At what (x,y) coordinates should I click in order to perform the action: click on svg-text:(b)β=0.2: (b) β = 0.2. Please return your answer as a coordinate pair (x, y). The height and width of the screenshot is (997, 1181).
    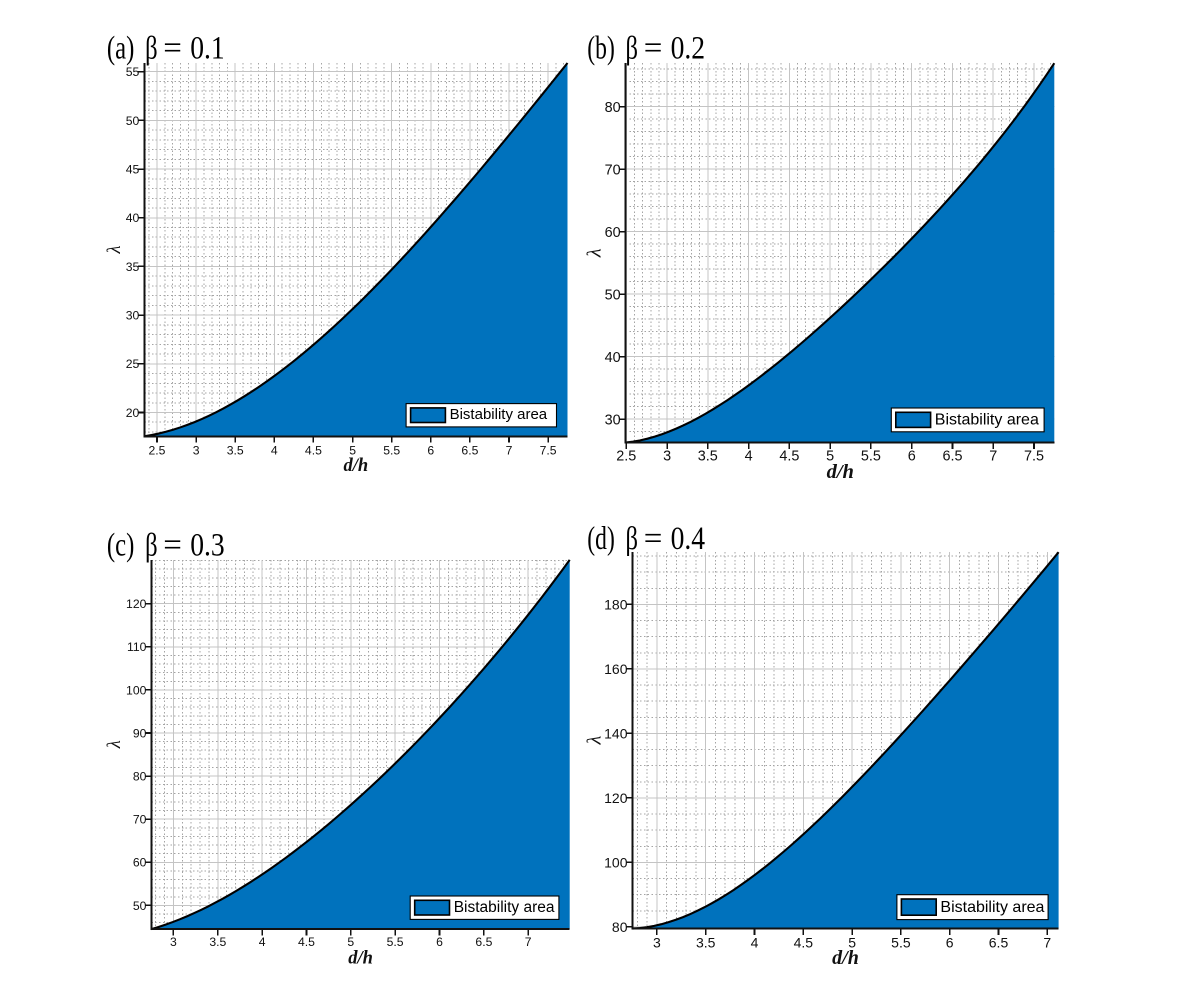
    Looking at the image, I should click on (646, 49).